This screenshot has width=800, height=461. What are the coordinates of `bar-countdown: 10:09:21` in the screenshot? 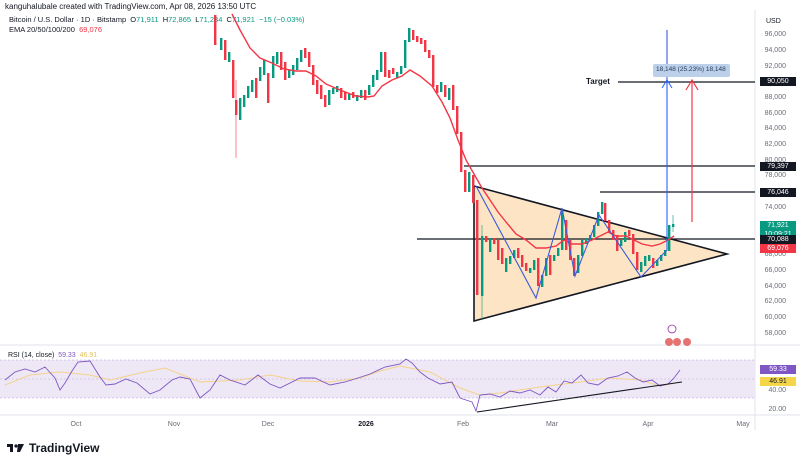 It's located at (778, 234).